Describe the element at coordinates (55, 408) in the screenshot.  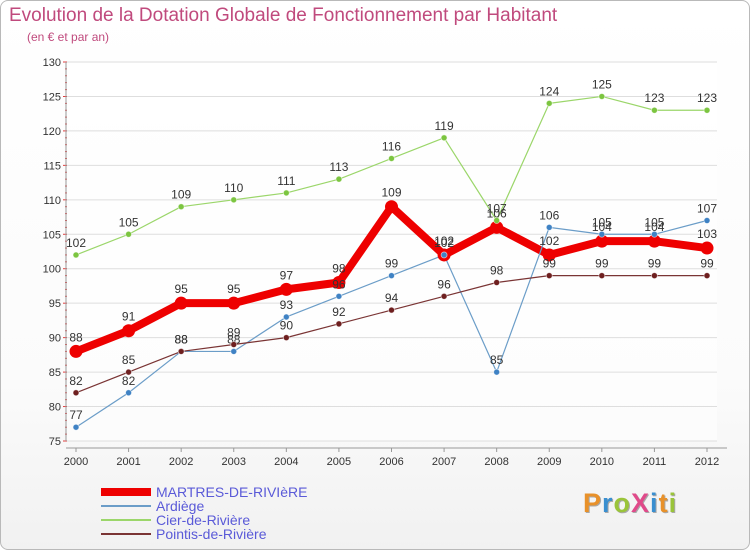
I see `y-tick-label: 80` at that location.